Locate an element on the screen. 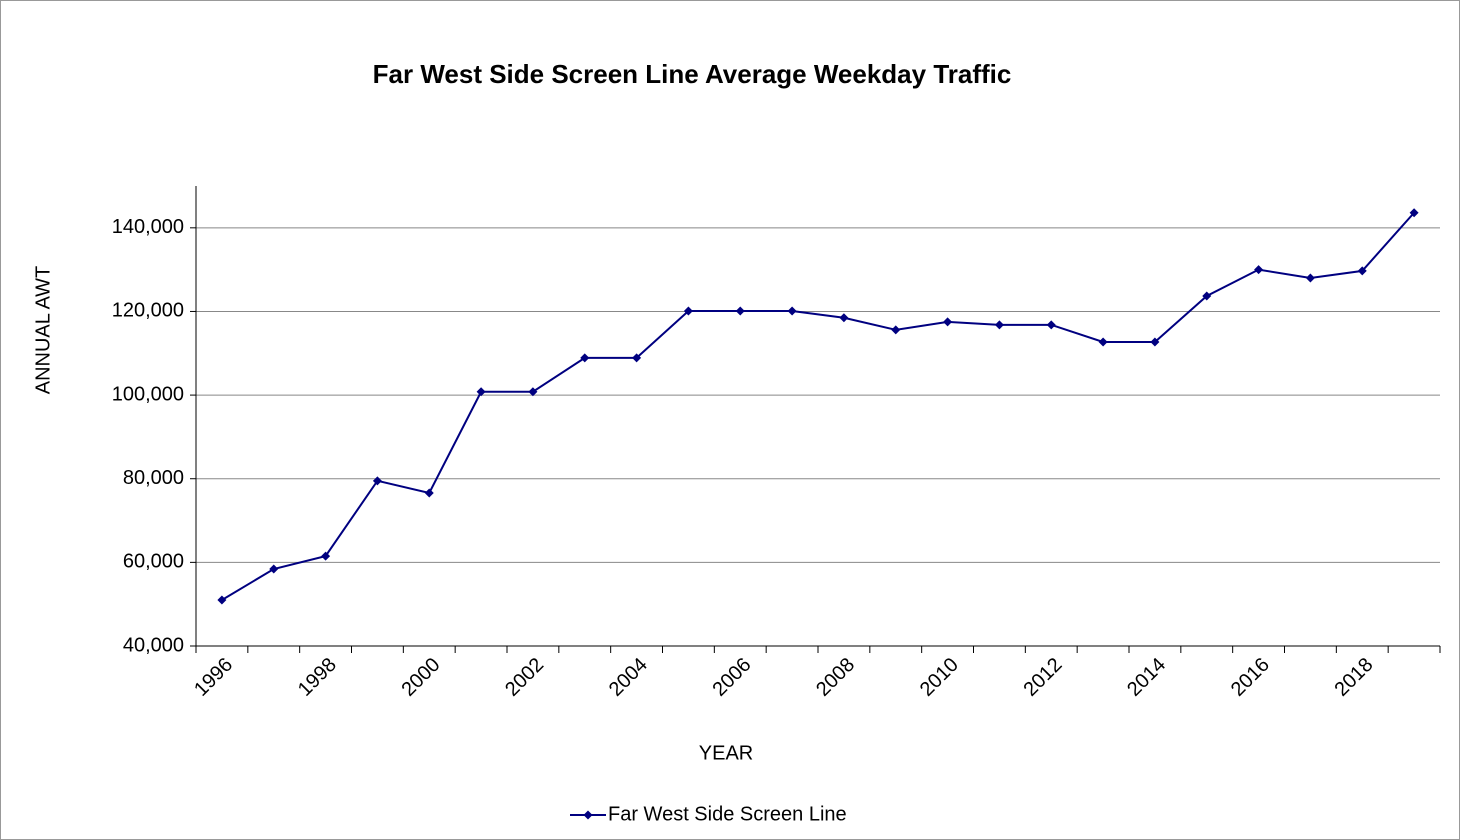 The image size is (1460, 840). y-tick-label: 60,000 is located at coordinates (153, 562).